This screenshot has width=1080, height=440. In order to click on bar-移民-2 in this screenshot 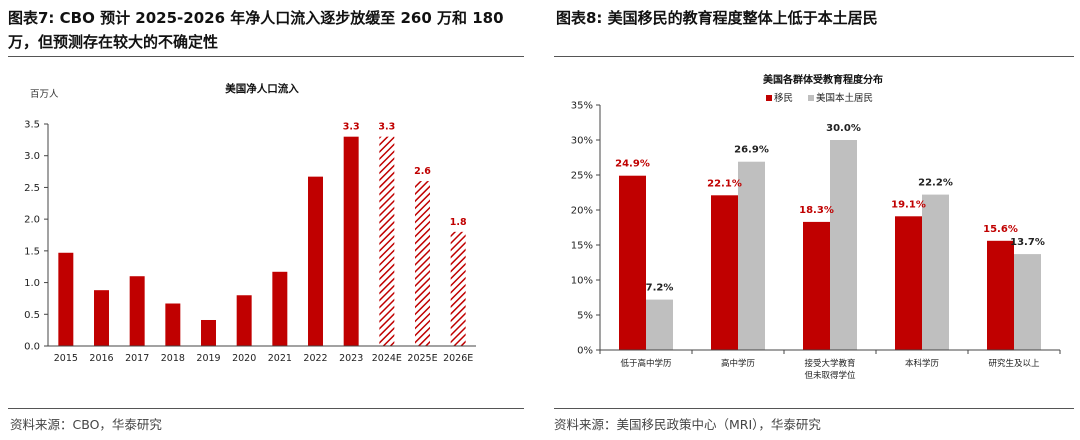, I will do `click(816, 285)`.